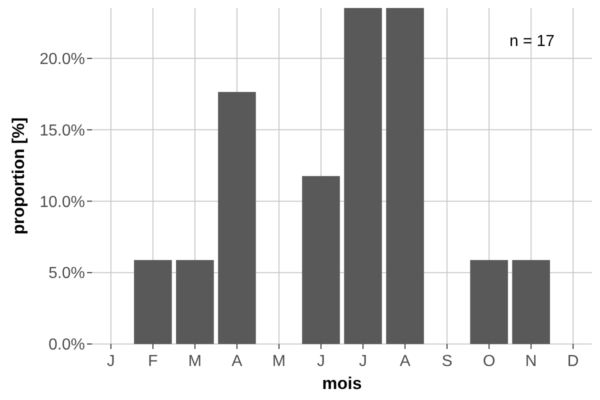  Describe the element at coordinates (573, 361) in the screenshot. I see `x-tick-label: D` at that location.